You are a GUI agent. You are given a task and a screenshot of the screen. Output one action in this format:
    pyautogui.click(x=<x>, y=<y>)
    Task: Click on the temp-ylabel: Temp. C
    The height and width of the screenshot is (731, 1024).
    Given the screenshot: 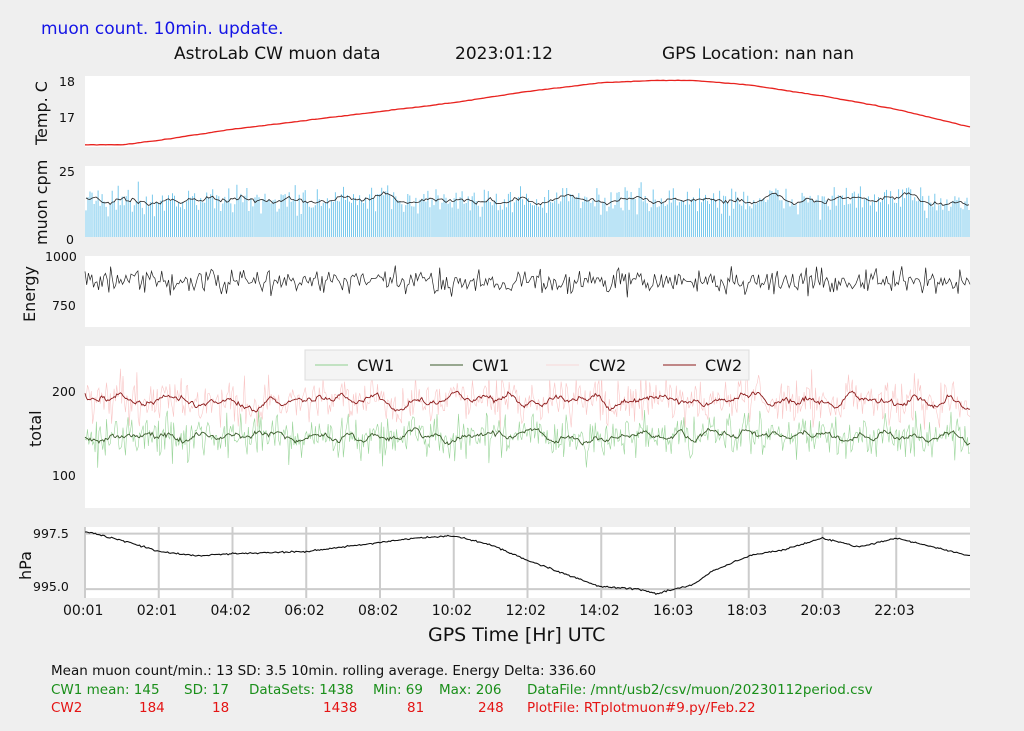 What is the action you would take?
    pyautogui.click(x=41, y=113)
    